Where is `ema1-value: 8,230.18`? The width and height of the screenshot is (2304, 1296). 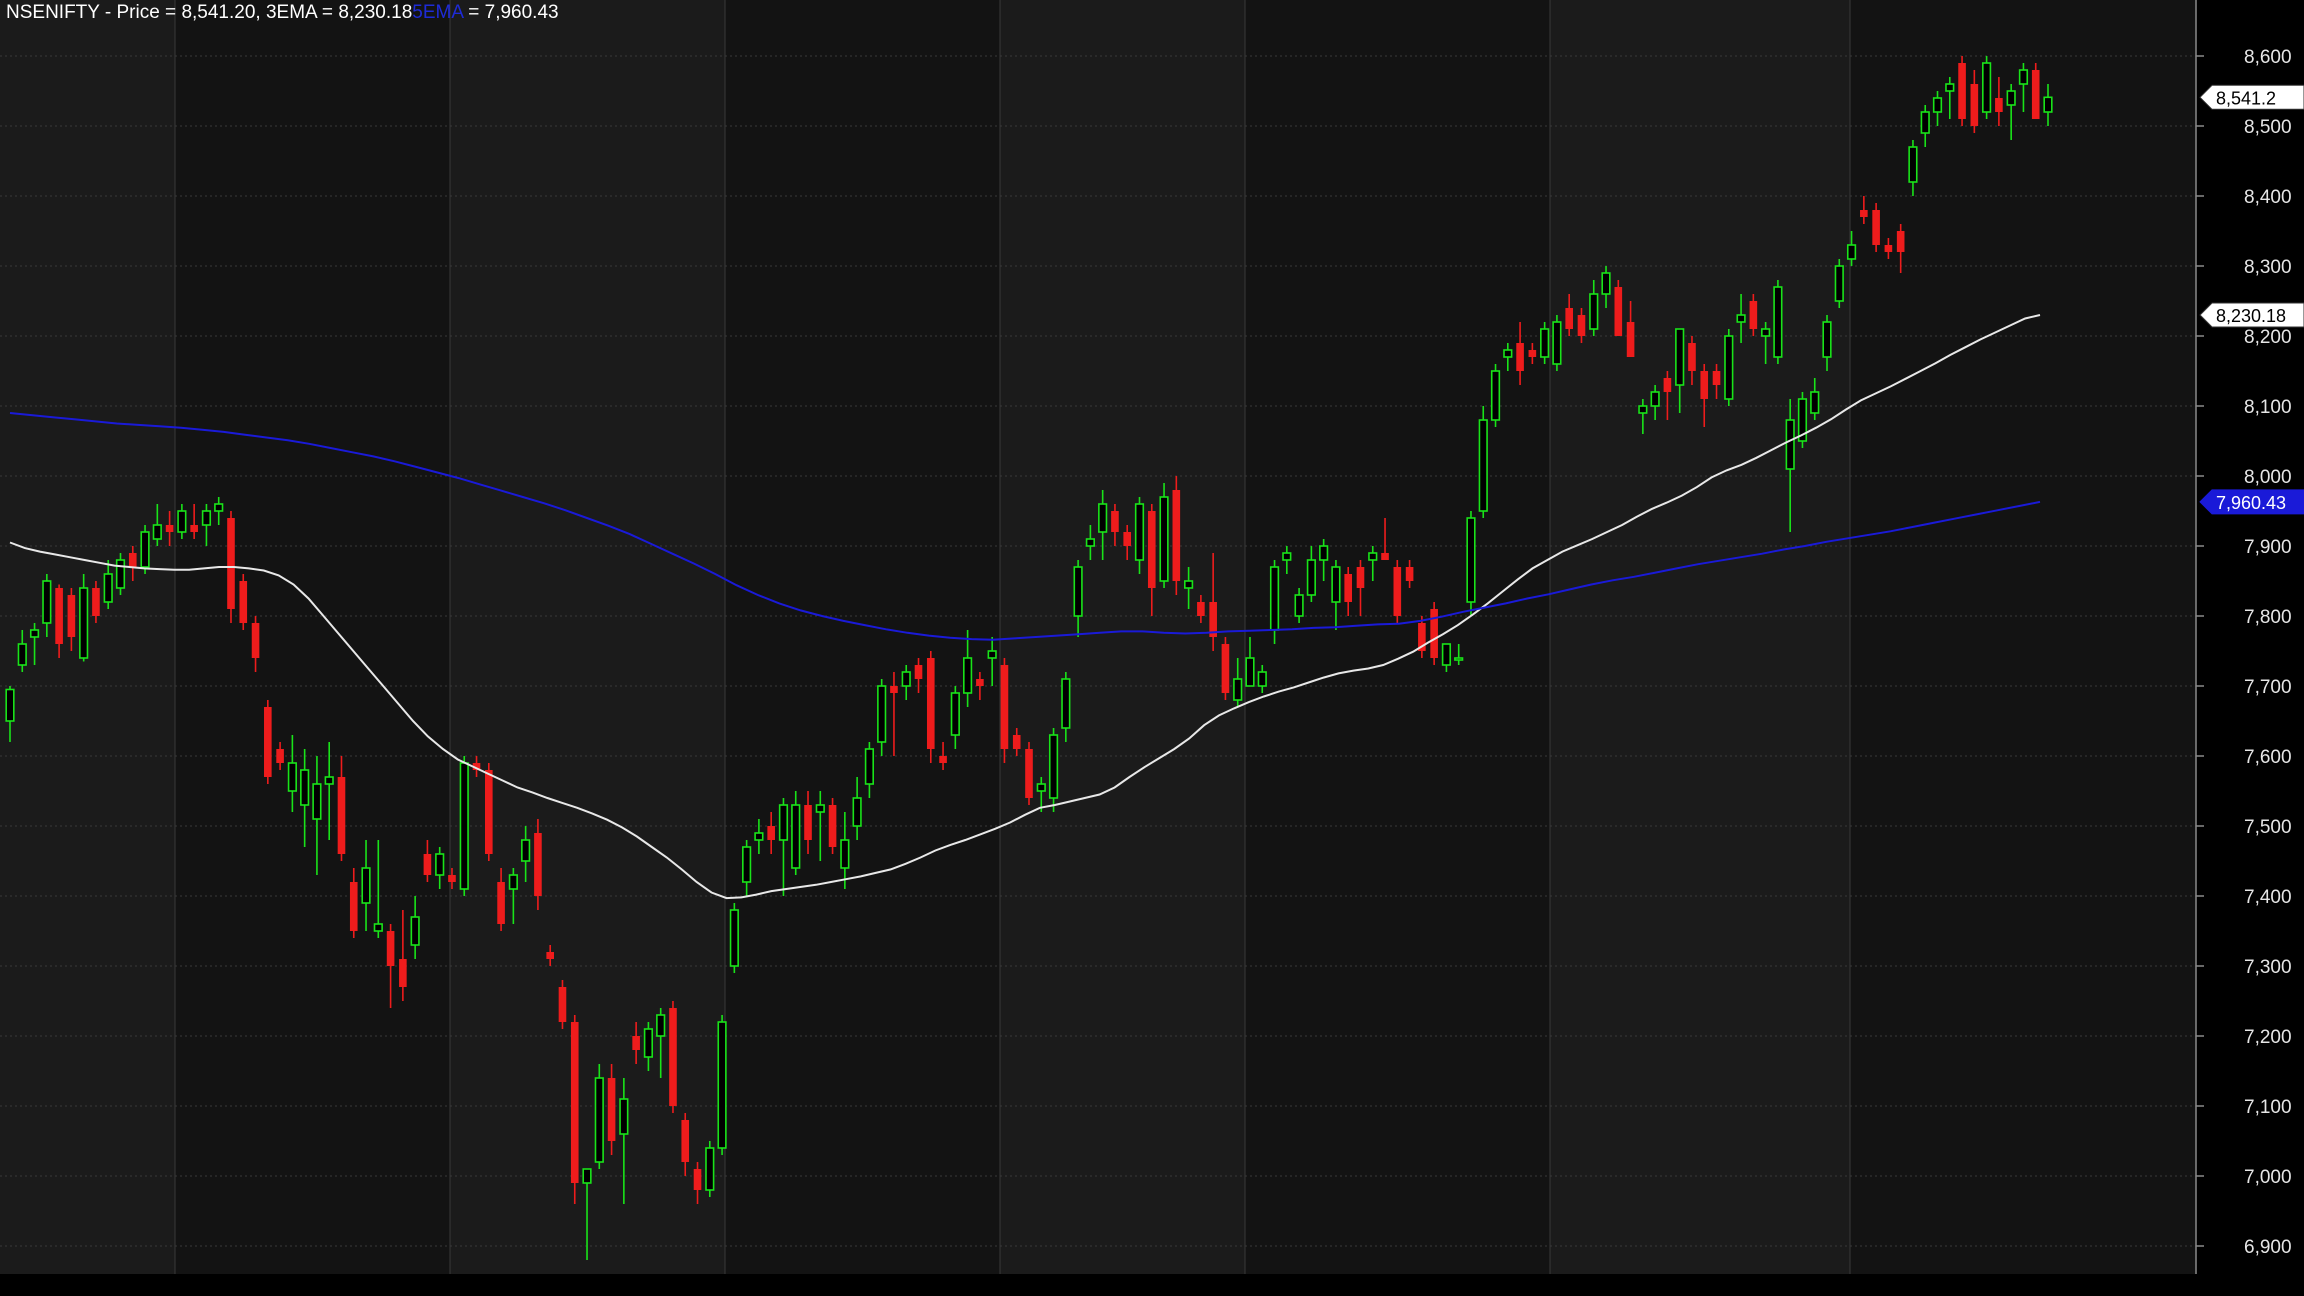
ema1-value: 8,230.18 is located at coordinates (375, 12).